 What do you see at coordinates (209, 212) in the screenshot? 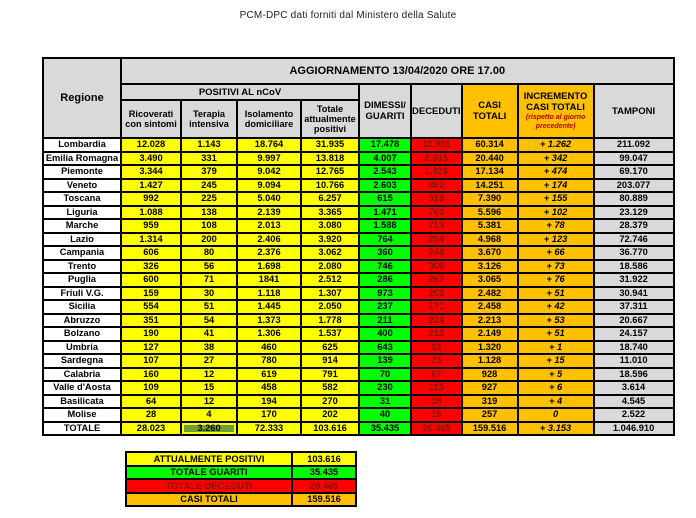
I see `cell-terapia-intensiva: 138` at bounding box center [209, 212].